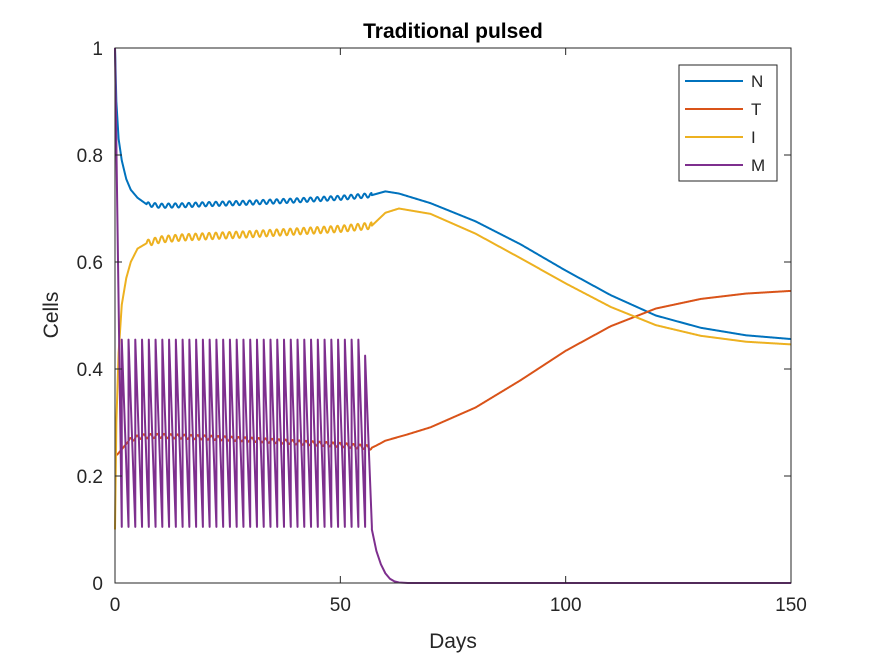  I want to click on x-tick-label: 0, so click(115, 605).